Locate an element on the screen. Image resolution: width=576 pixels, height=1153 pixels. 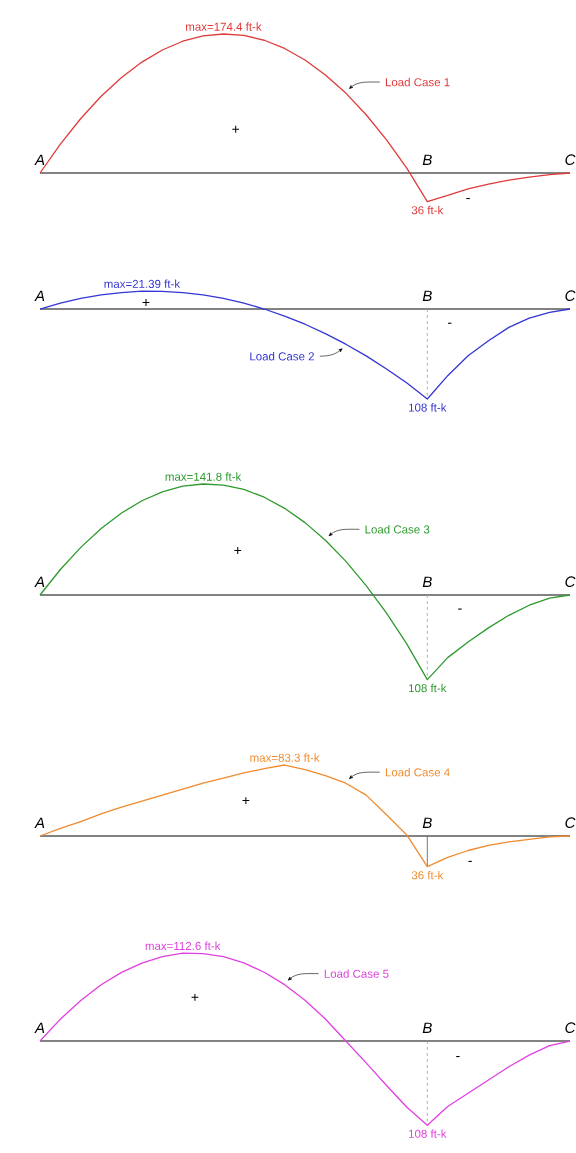
text: max=83.3 ft-k is located at coordinates (285, 757).